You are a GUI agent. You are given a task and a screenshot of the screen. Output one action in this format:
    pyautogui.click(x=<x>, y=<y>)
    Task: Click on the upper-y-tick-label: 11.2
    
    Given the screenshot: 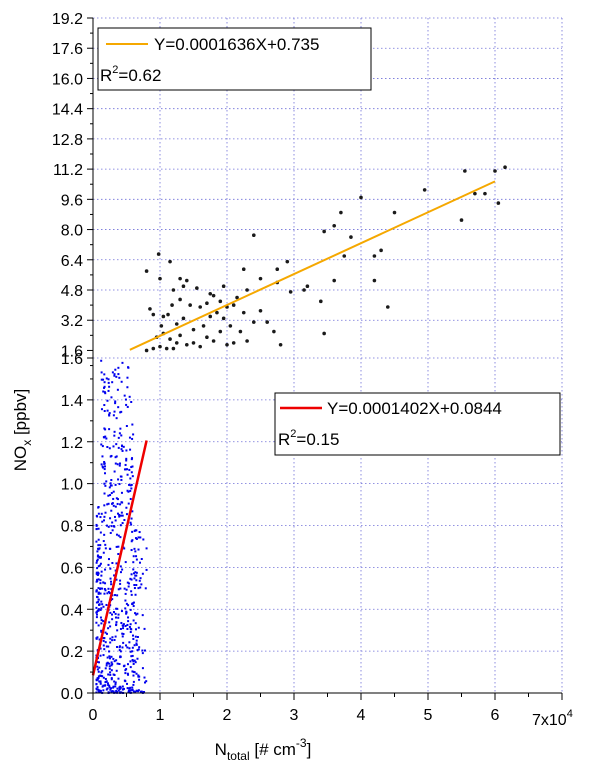 What is the action you would take?
    pyautogui.click(x=68, y=170)
    